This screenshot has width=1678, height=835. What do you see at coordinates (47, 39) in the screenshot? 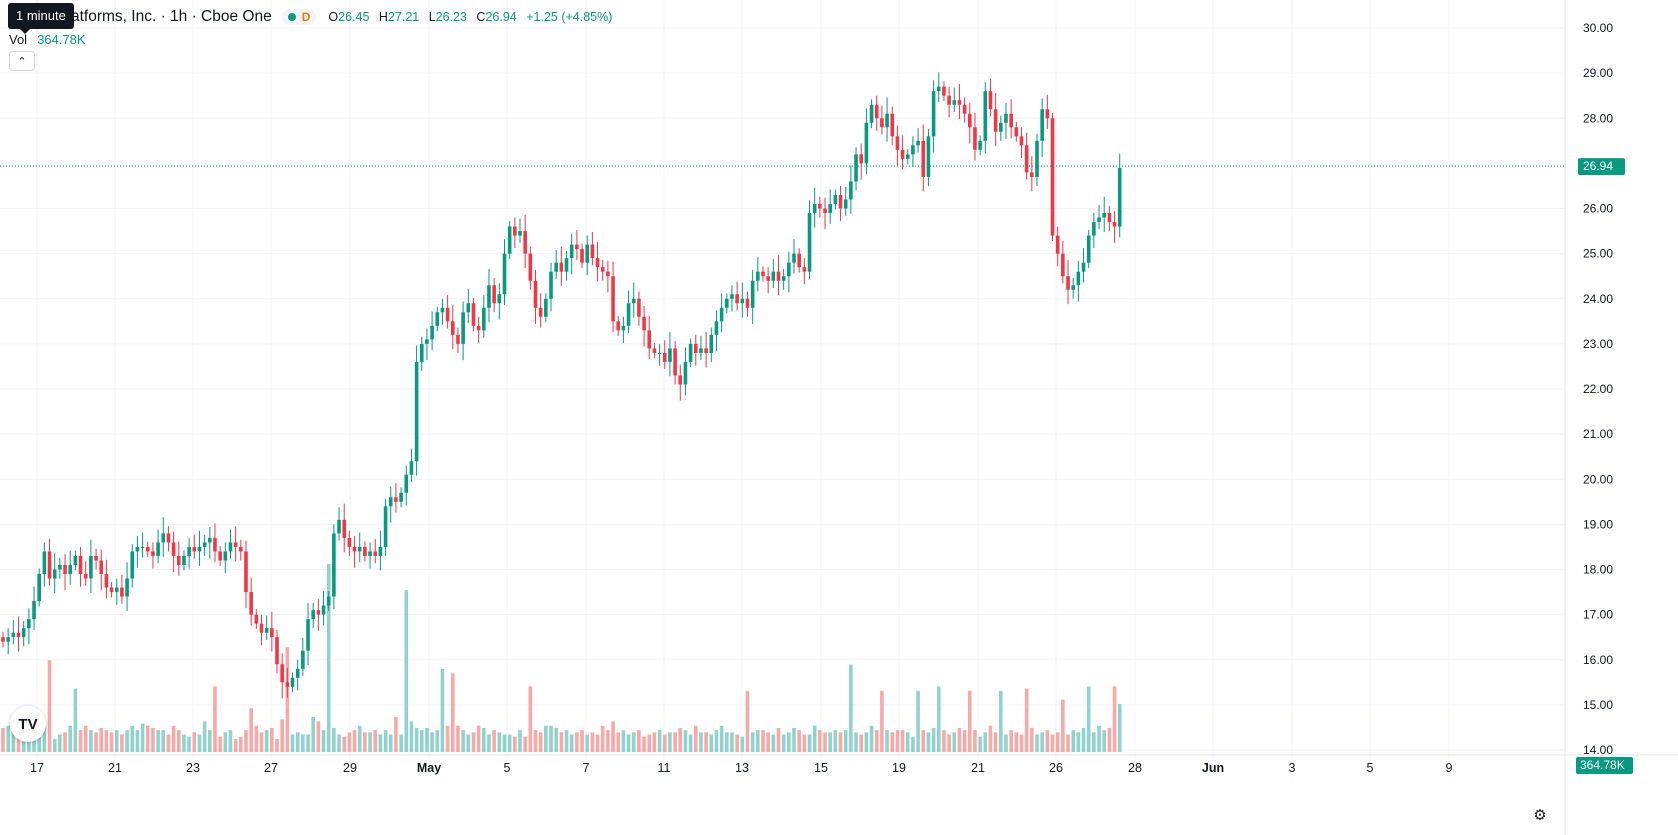
I see `volume-legend: Vol 364.78K` at bounding box center [47, 39].